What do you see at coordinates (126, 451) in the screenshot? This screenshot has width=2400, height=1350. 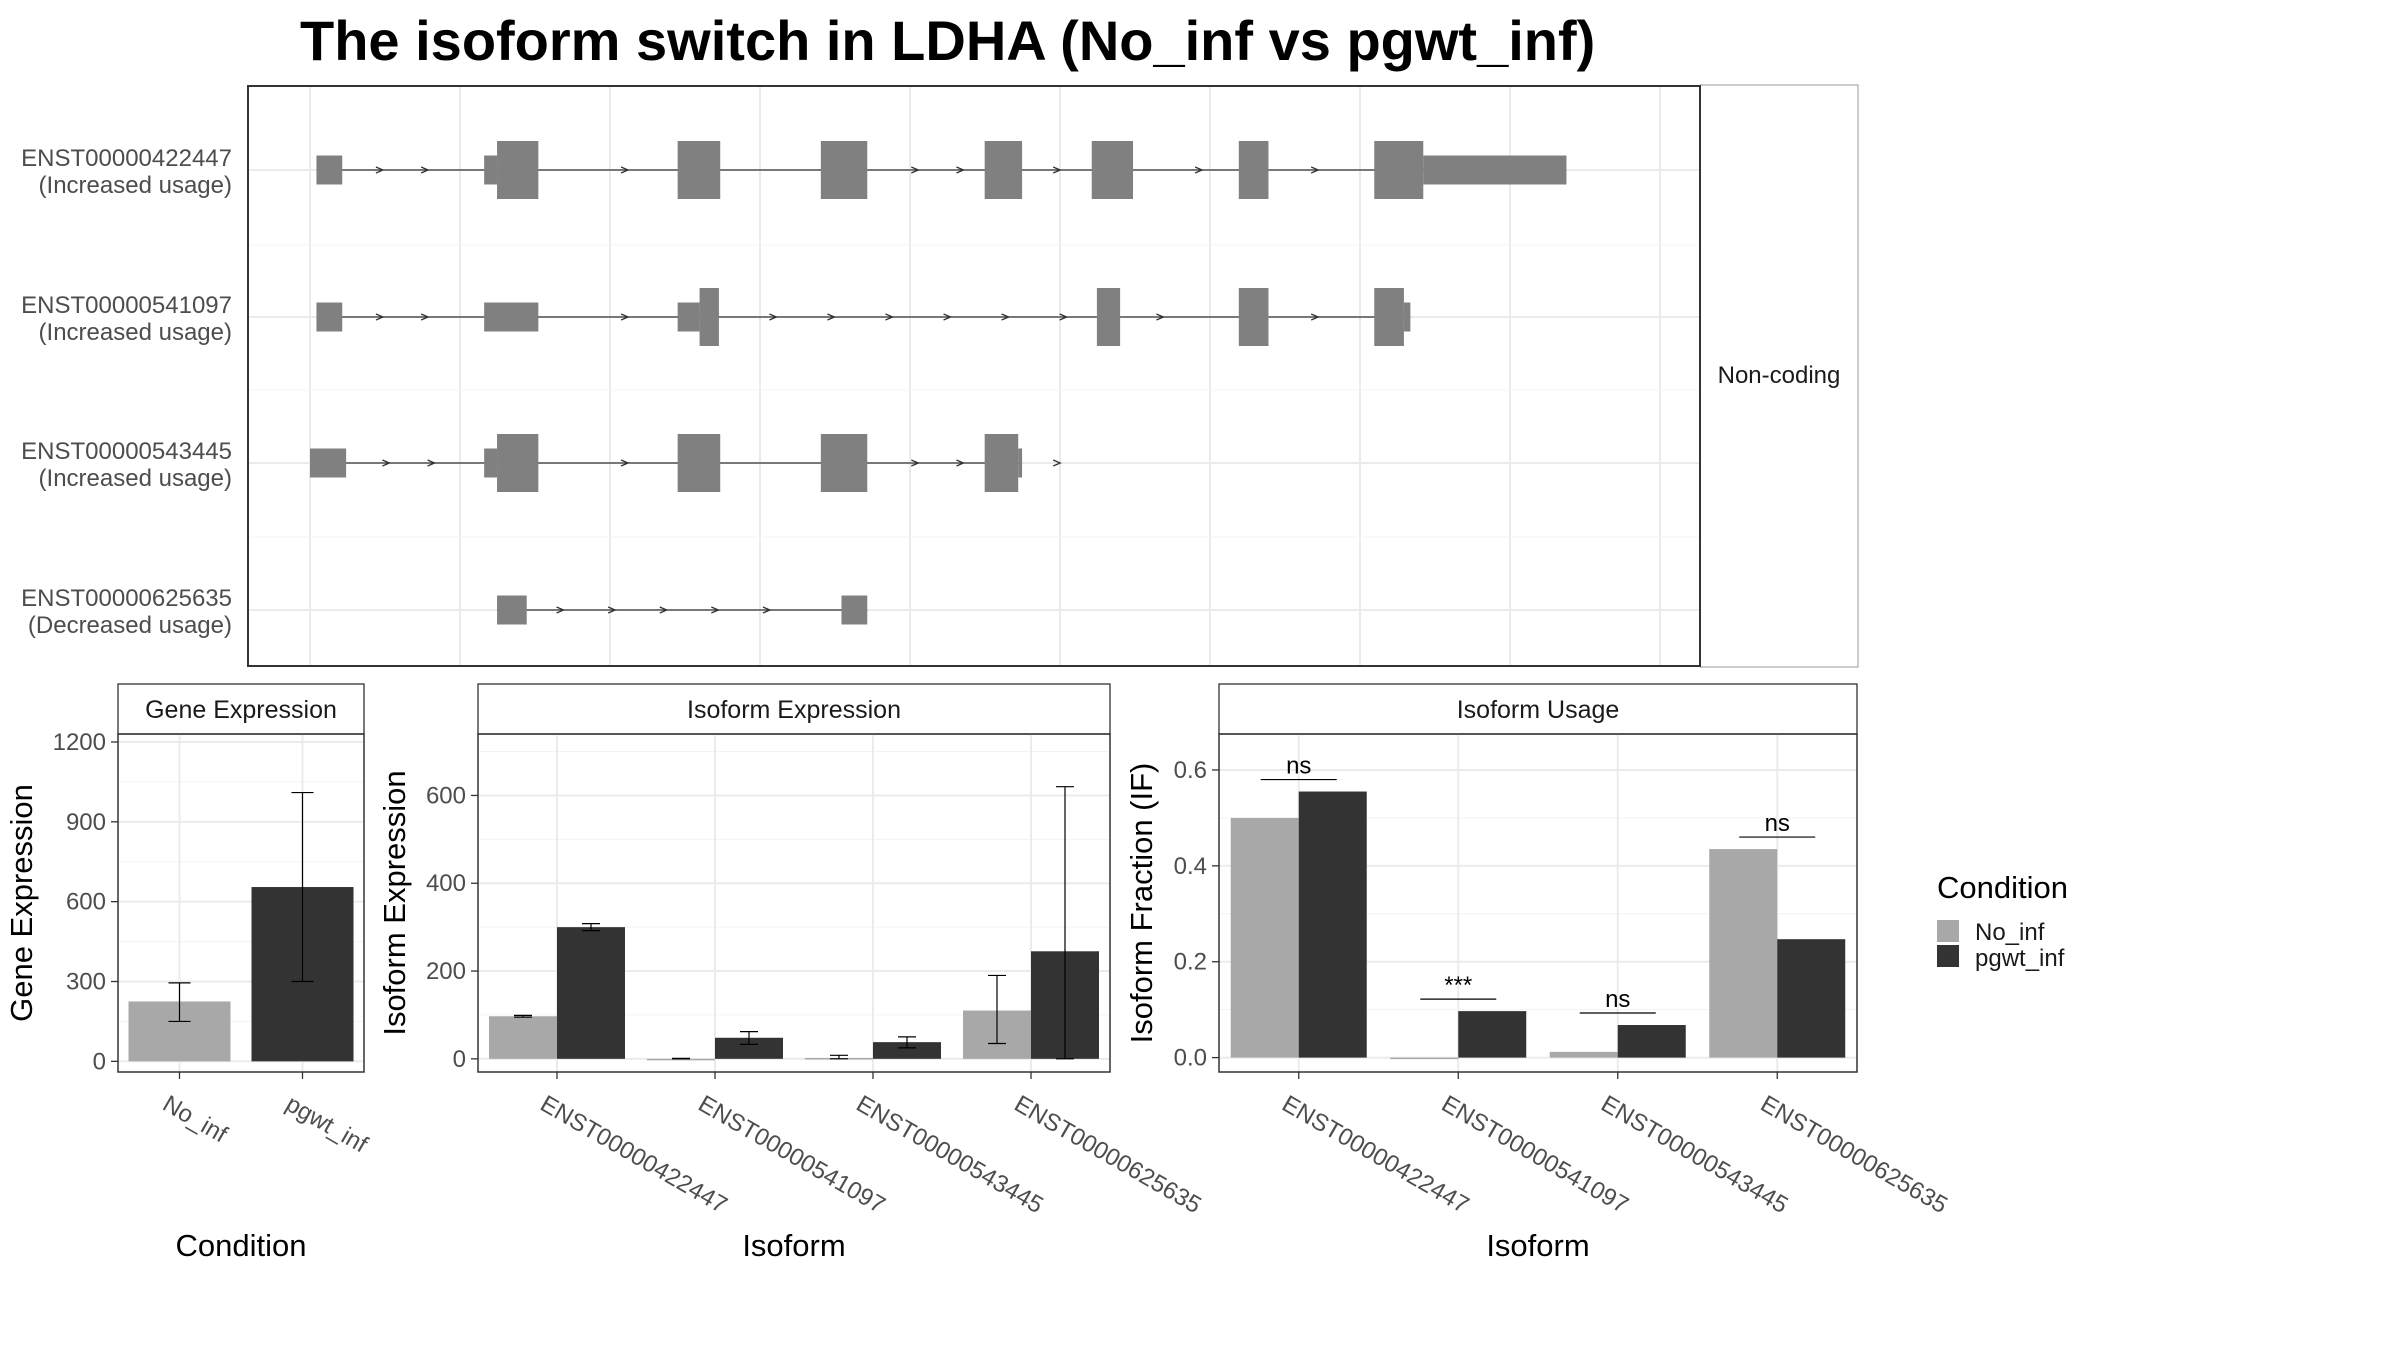 I see `transcript-id-label: ENST00000543445` at bounding box center [126, 451].